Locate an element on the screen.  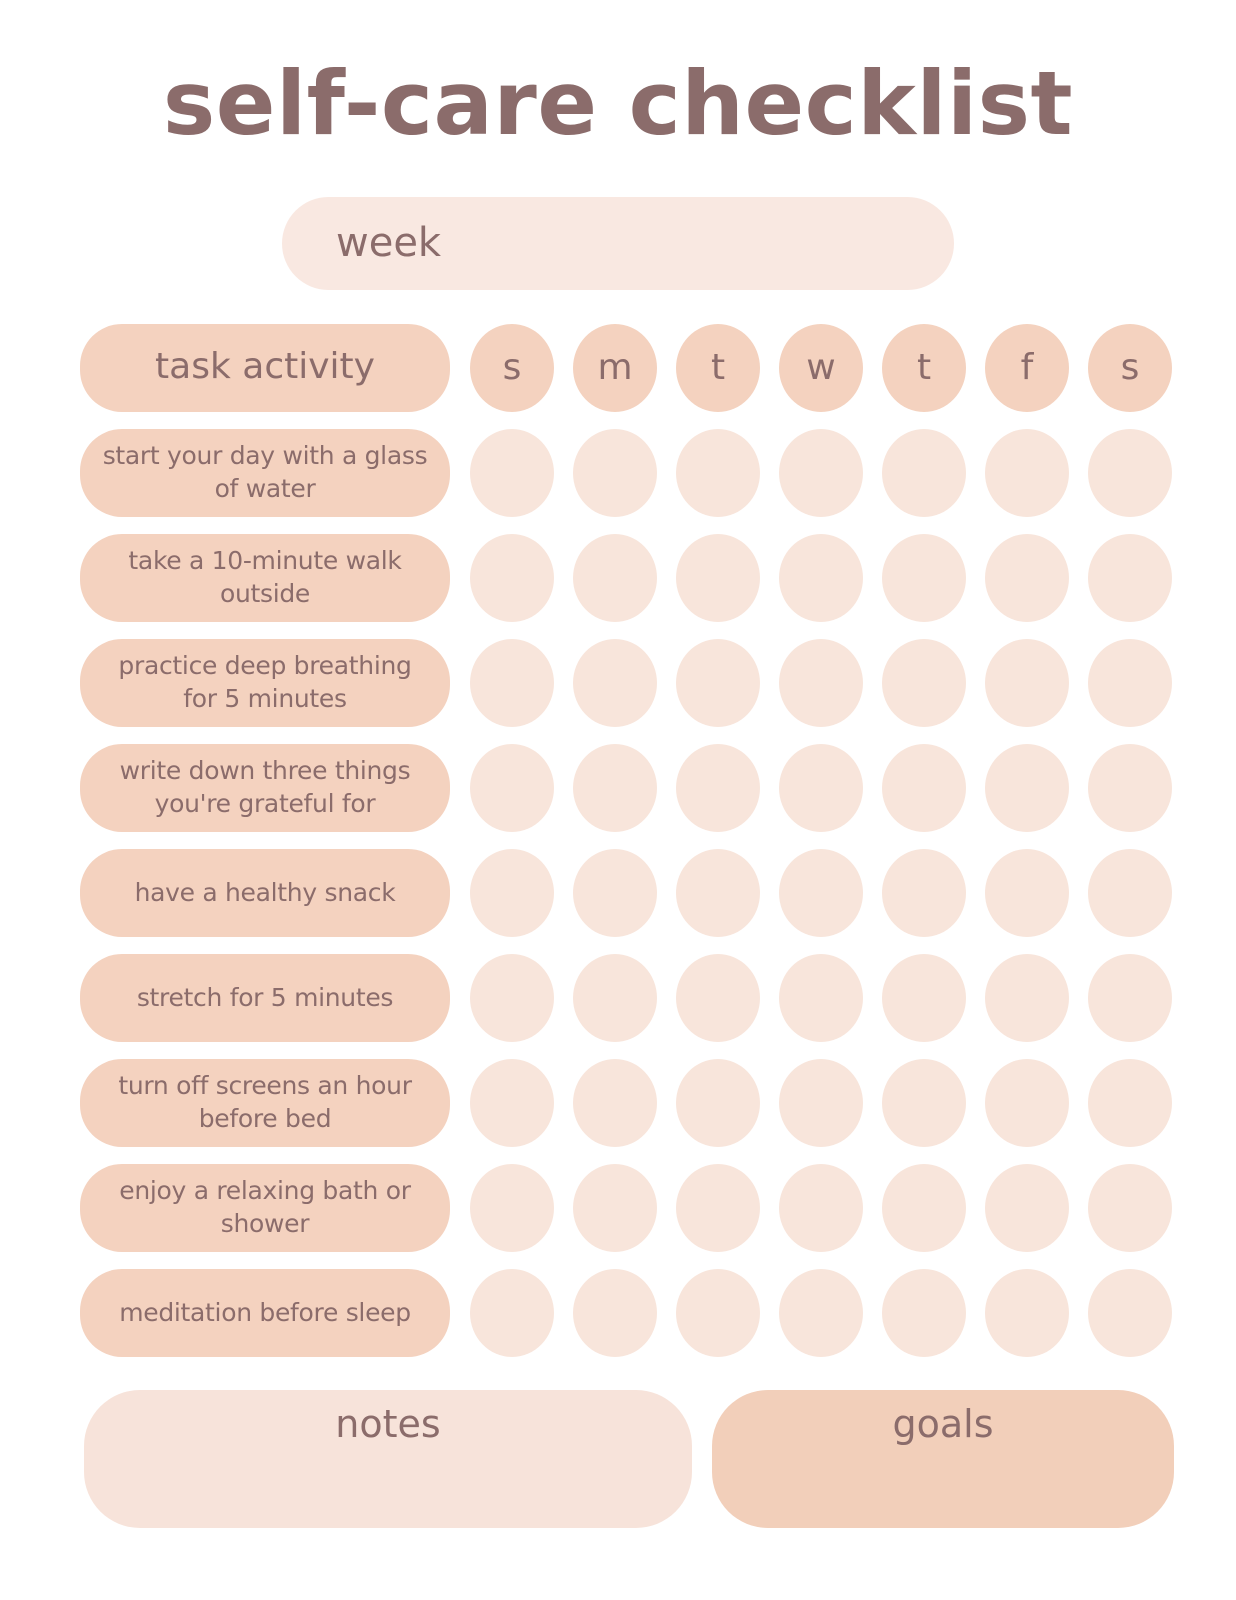
week-input: week is located at coordinates (618, 243).